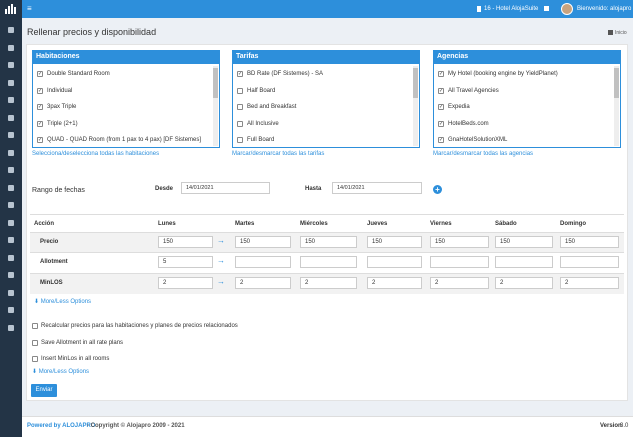 This screenshot has width=633, height=437. What do you see at coordinates (437, 189) in the screenshot?
I see `add-date-button: +` at bounding box center [437, 189].